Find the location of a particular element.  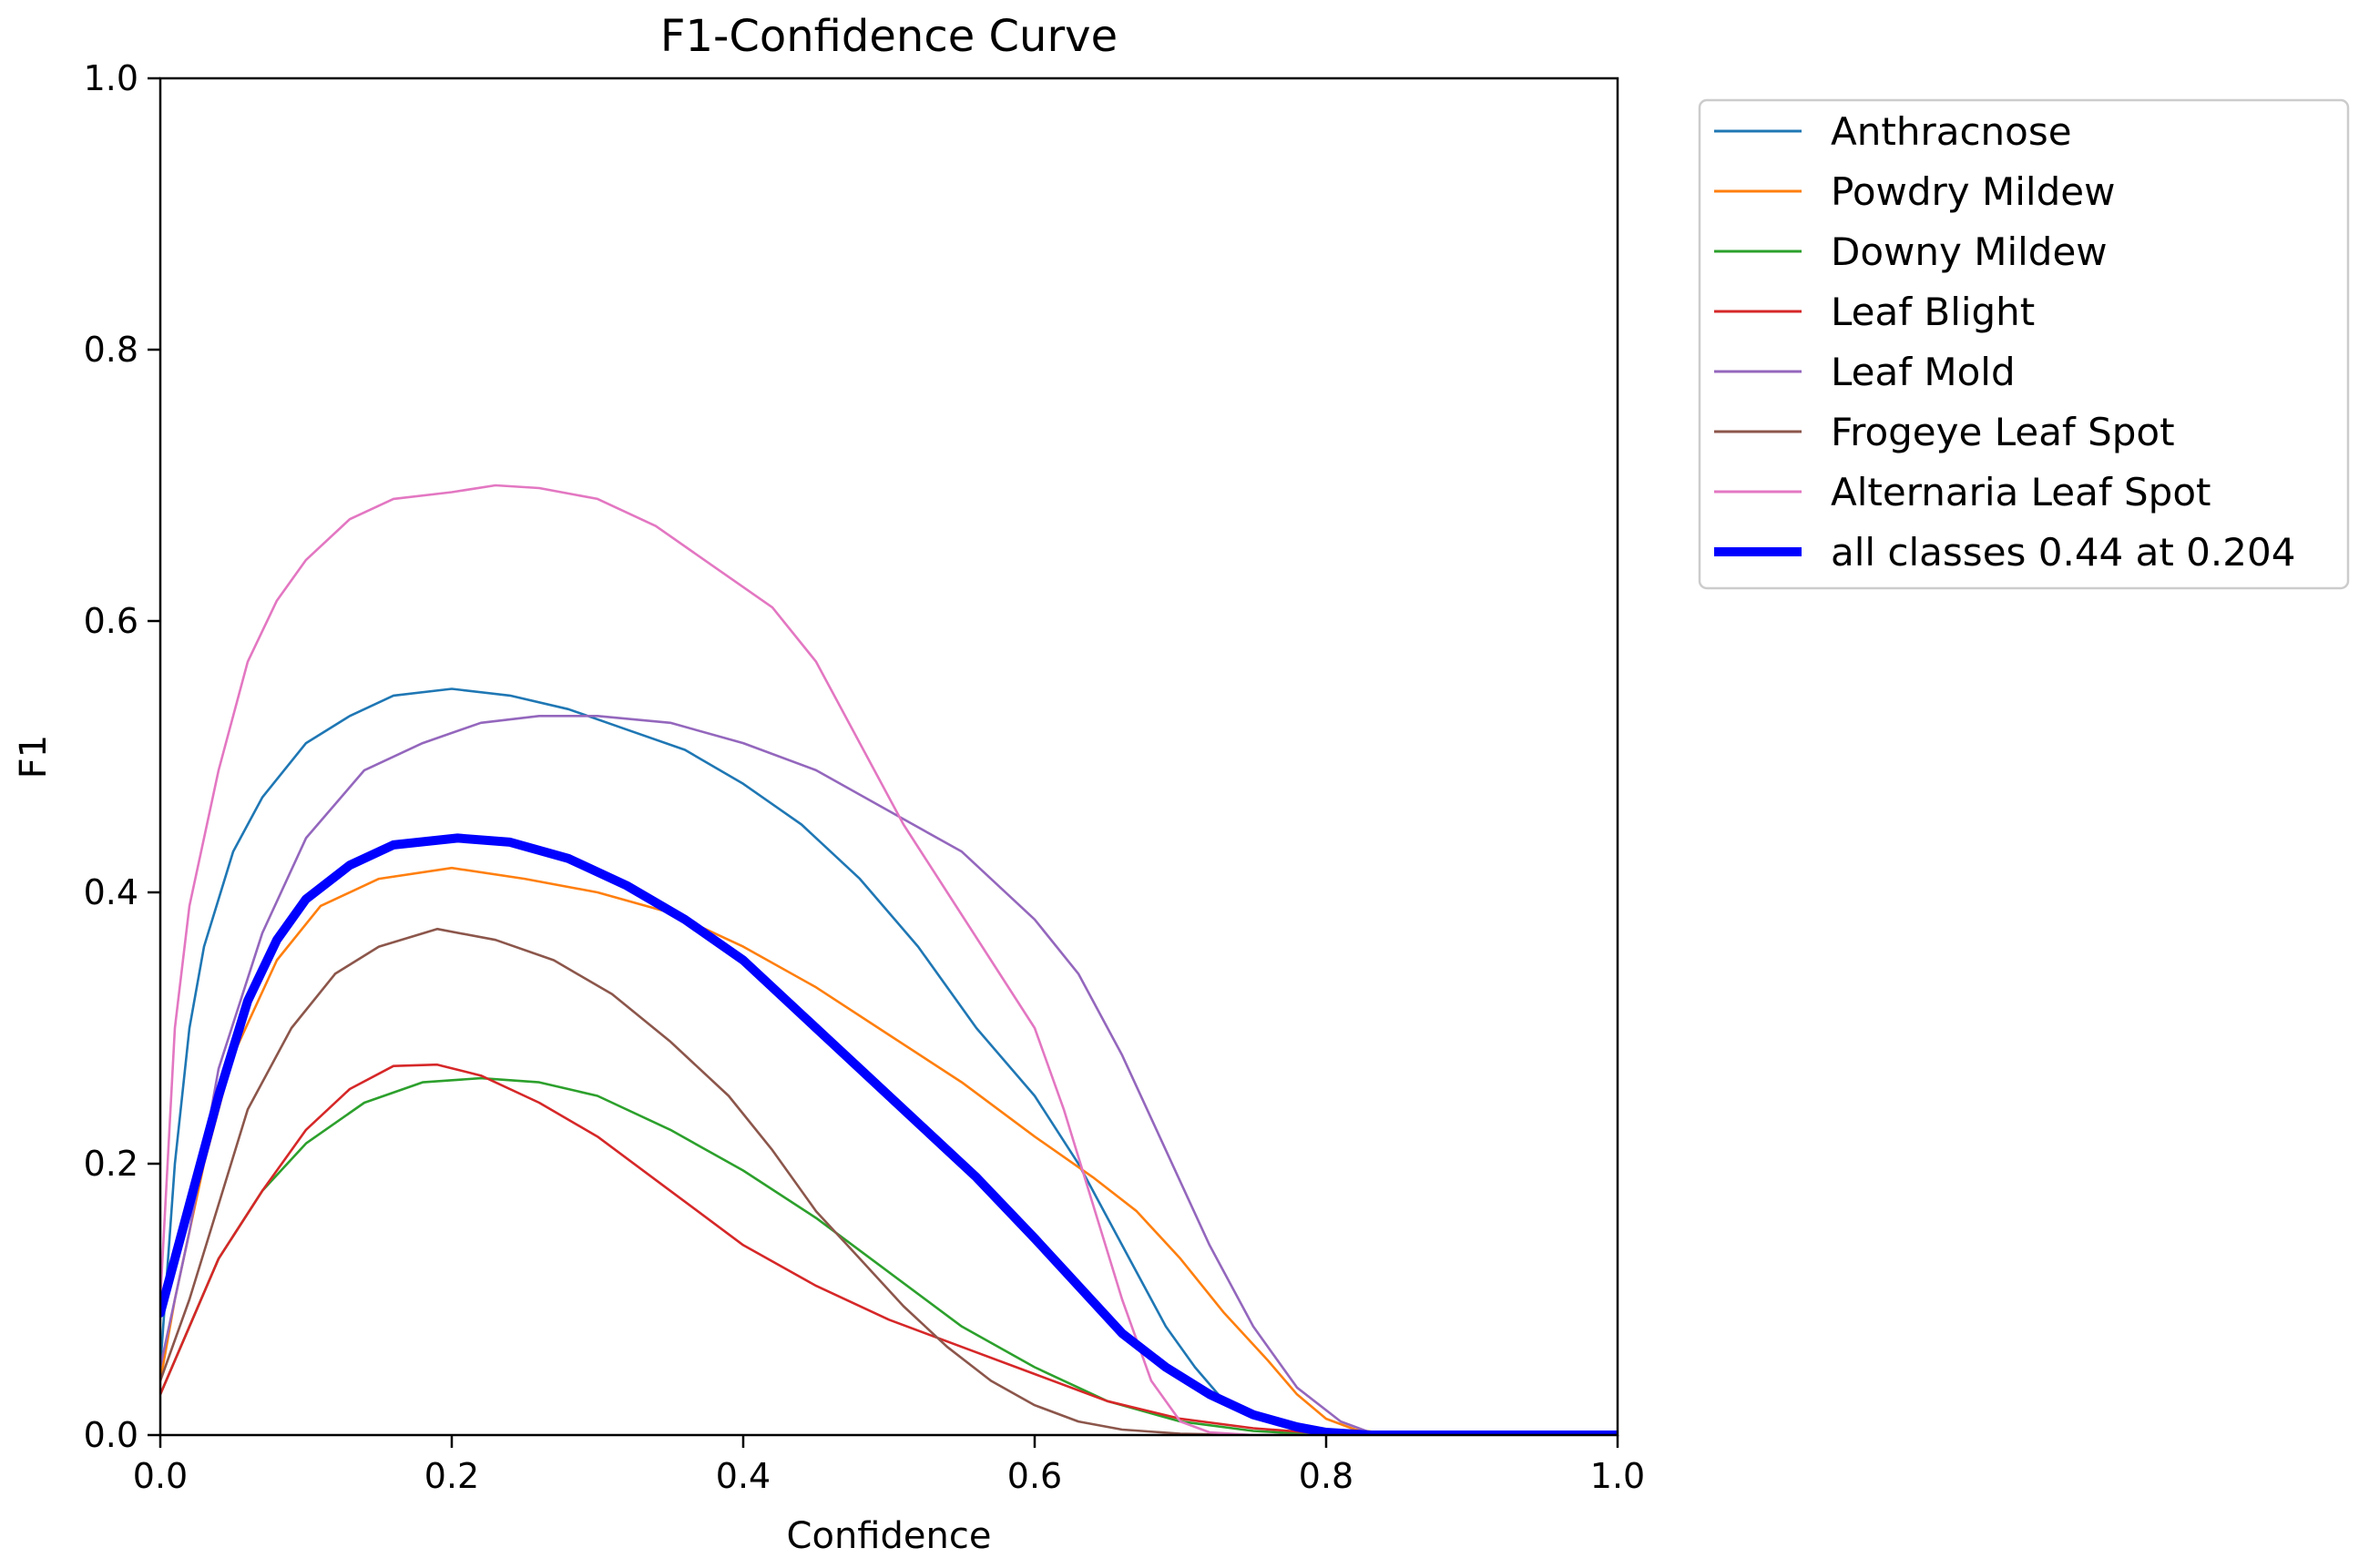

x-tick-label: 0.0 is located at coordinates (160, 1476).